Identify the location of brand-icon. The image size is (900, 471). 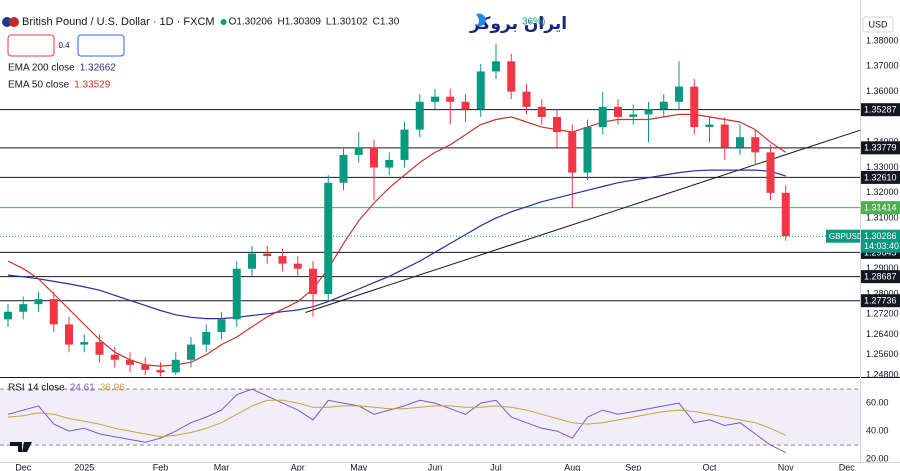
(481, 20).